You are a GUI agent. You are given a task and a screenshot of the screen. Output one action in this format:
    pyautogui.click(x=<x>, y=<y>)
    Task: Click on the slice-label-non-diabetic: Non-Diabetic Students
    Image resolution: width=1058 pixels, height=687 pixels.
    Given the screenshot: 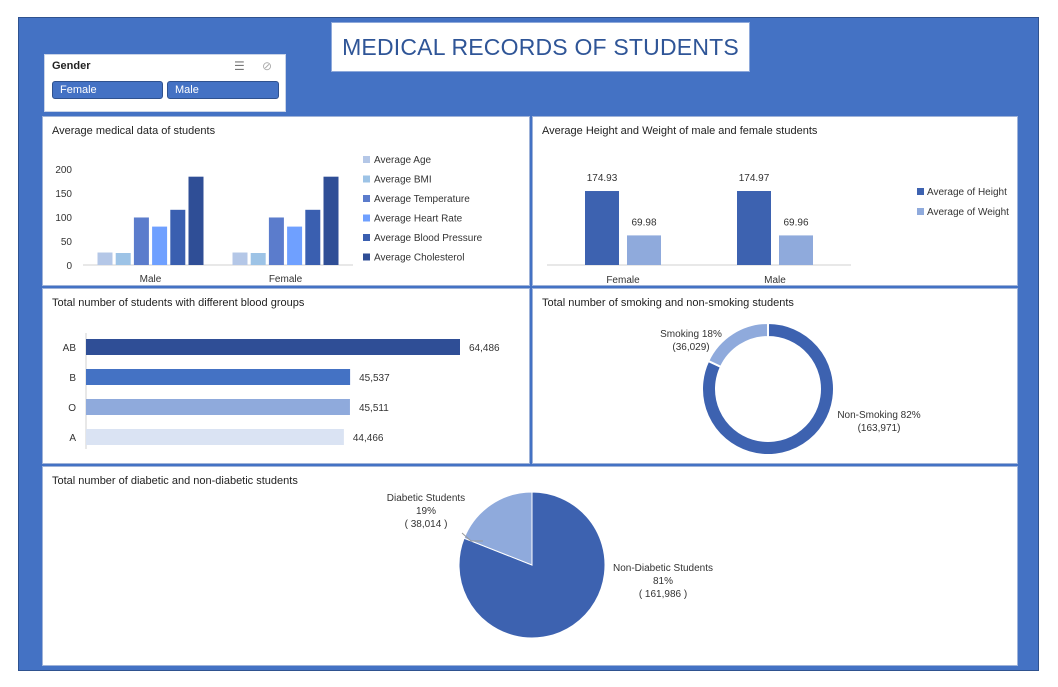 What is the action you would take?
    pyautogui.click(x=663, y=568)
    